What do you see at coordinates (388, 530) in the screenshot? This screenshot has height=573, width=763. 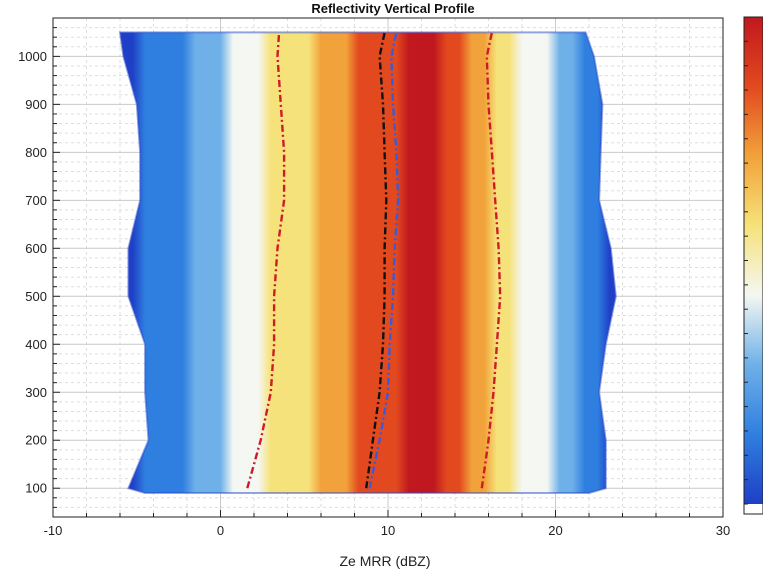 I see `x-tick-label: 10` at bounding box center [388, 530].